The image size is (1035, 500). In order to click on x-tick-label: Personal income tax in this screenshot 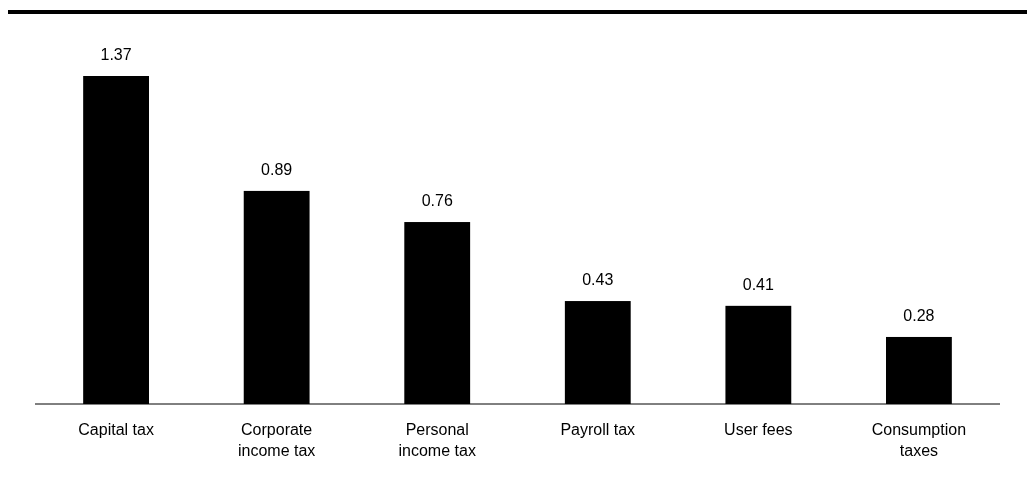, I will do `click(437, 440)`.